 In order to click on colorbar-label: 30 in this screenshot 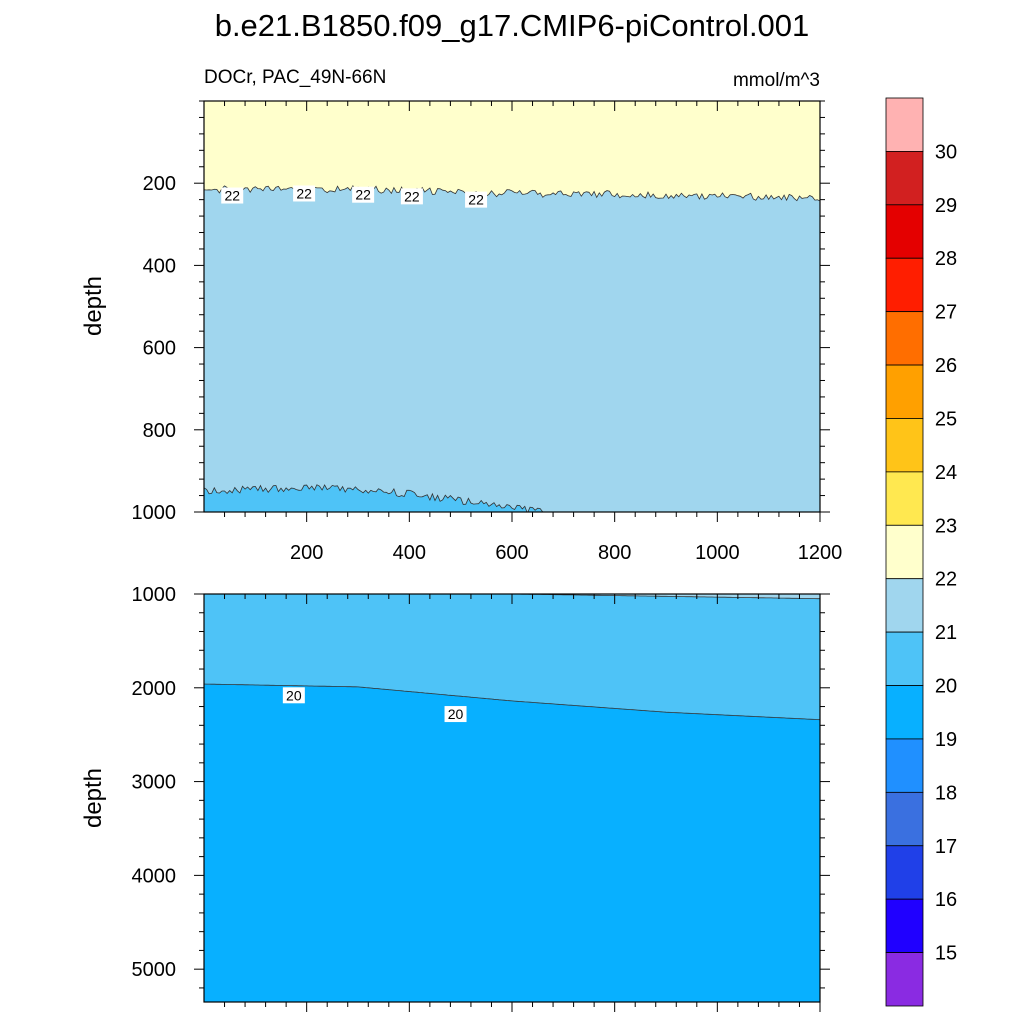, I will do `click(946, 152)`.